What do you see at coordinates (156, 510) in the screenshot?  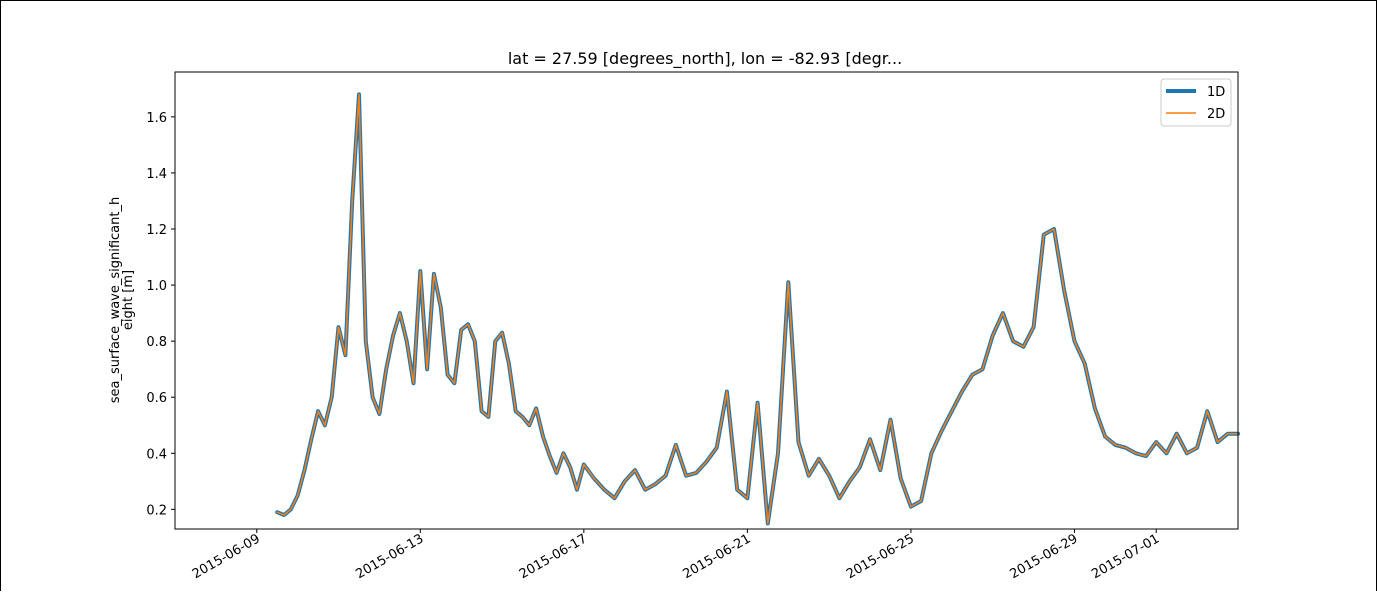 I see `y-tick-label: 0.2` at bounding box center [156, 510].